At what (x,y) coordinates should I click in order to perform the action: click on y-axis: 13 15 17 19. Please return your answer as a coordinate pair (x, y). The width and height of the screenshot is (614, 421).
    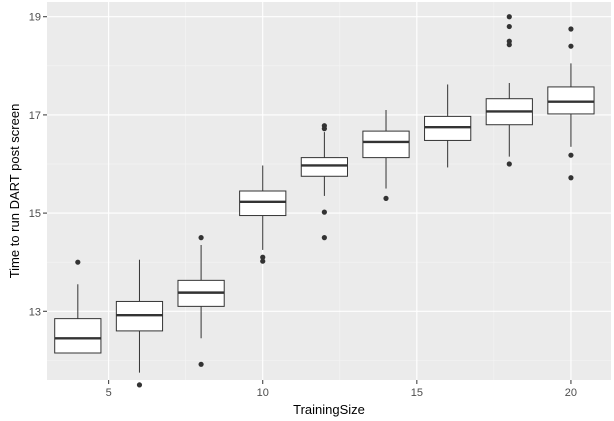
    Looking at the image, I should click on (38, 165).